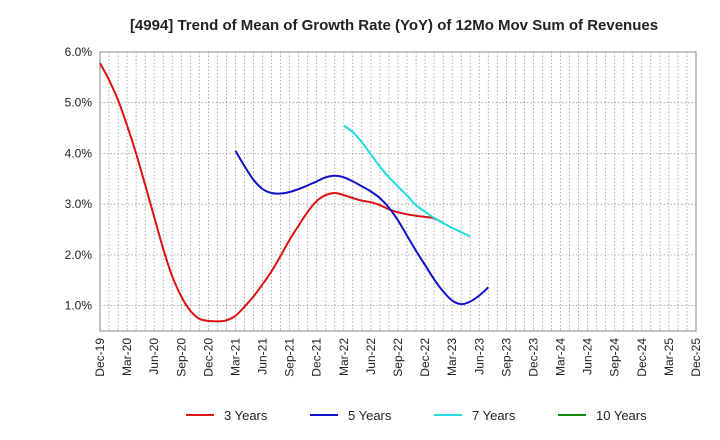  I want to click on x-tick-label: Mar-21, so click(236, 357).